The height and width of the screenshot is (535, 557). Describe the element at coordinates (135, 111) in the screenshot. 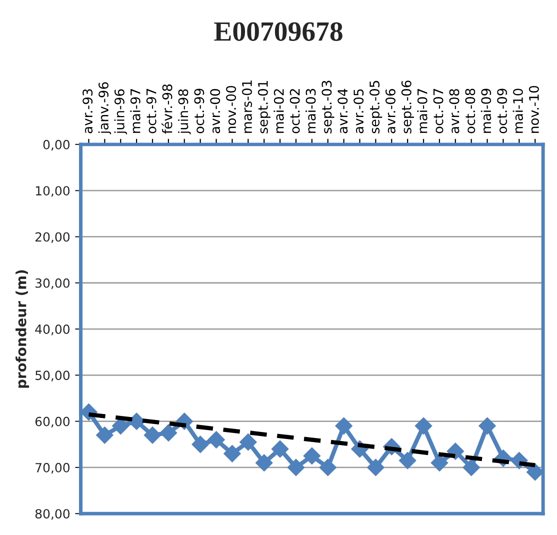

I see `x-tick-label: mai-97` at that location.